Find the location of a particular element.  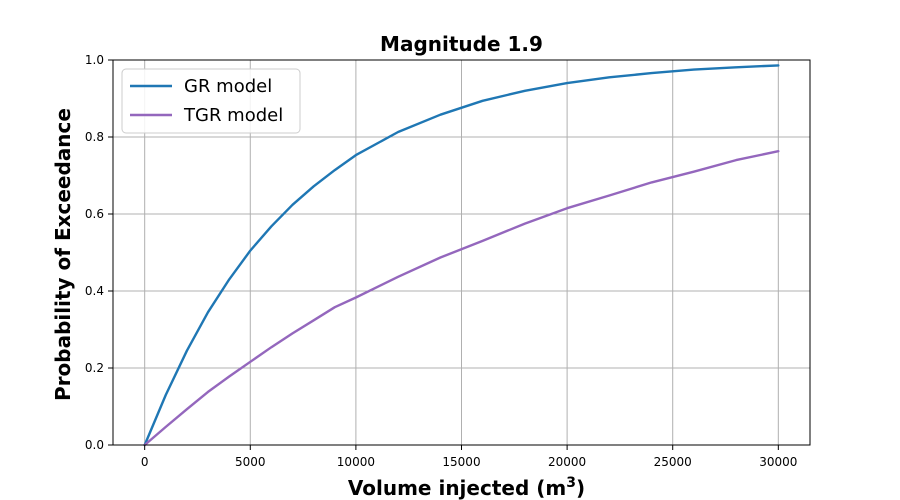

chart-title: Magnitude 1.9 is located at coordinates (461, 44).